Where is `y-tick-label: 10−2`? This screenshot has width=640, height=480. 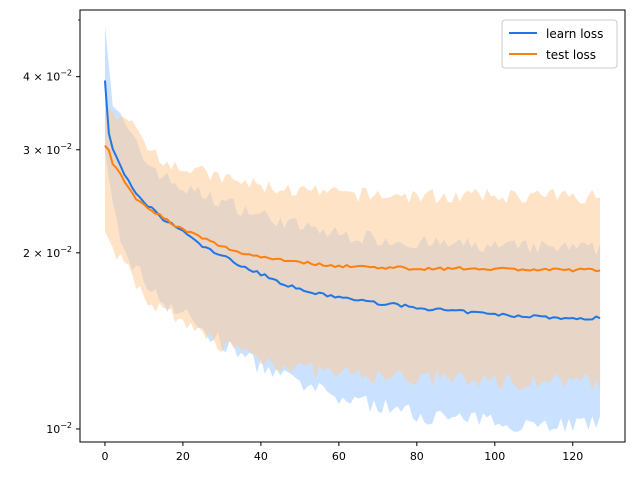 y-tick-label: 10−2 is located at coordinates (59, 428).